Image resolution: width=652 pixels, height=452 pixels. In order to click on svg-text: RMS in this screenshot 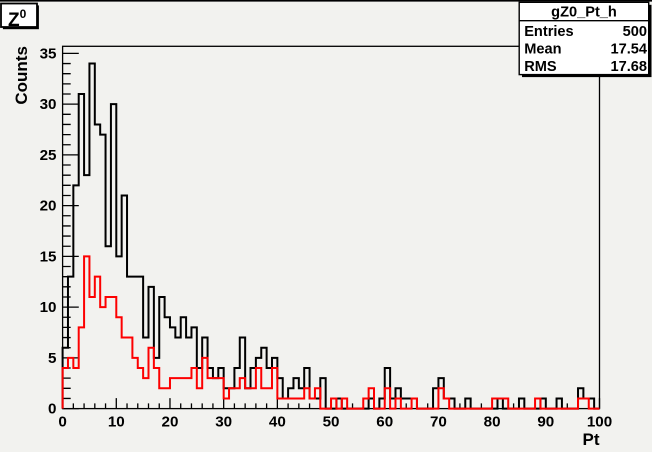, I will do `click(540, 67)`.